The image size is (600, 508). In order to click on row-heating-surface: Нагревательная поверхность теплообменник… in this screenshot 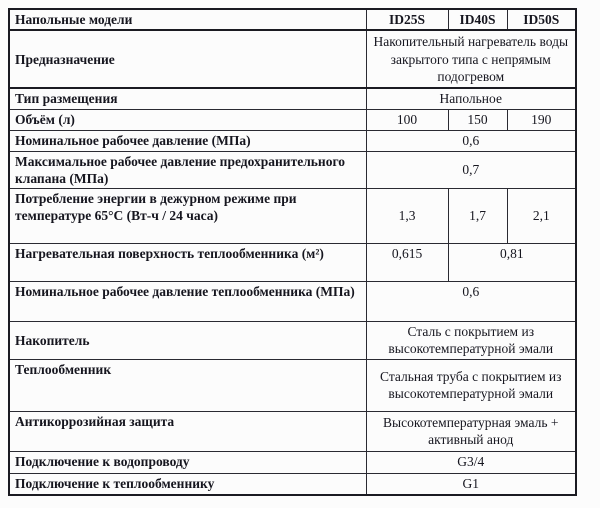, I will do `click(292, 263)`.